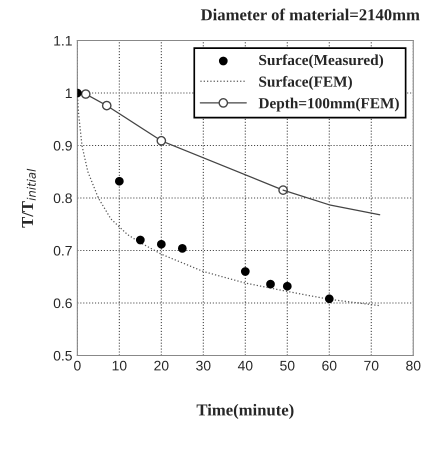 This screenshot has height=450, width=442. I want to click on legend-label: Depth=100mm(FEM), so click(328, 105).